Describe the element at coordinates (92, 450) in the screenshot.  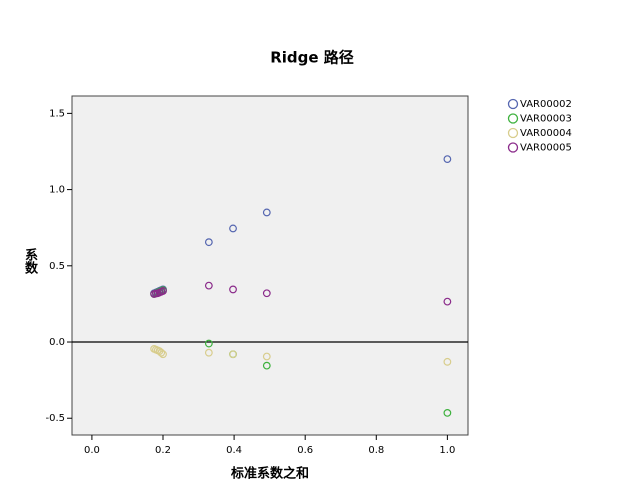
I see `x-tick-label: 0.0` at that location.